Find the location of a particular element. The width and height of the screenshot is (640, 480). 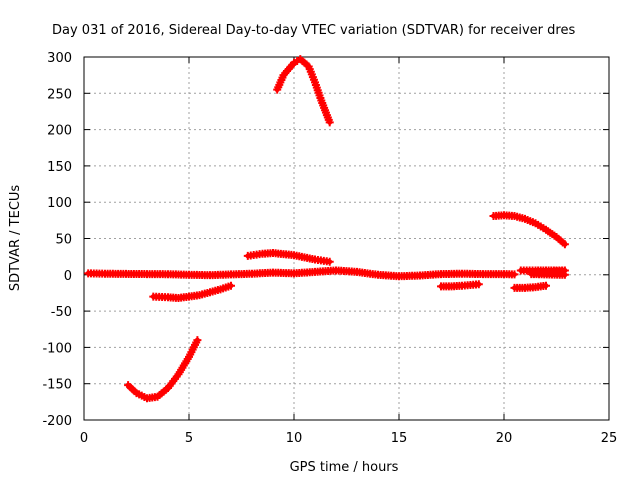

y-axis-label: SDTVAR / TECUs is located at coordinates (15, 238).